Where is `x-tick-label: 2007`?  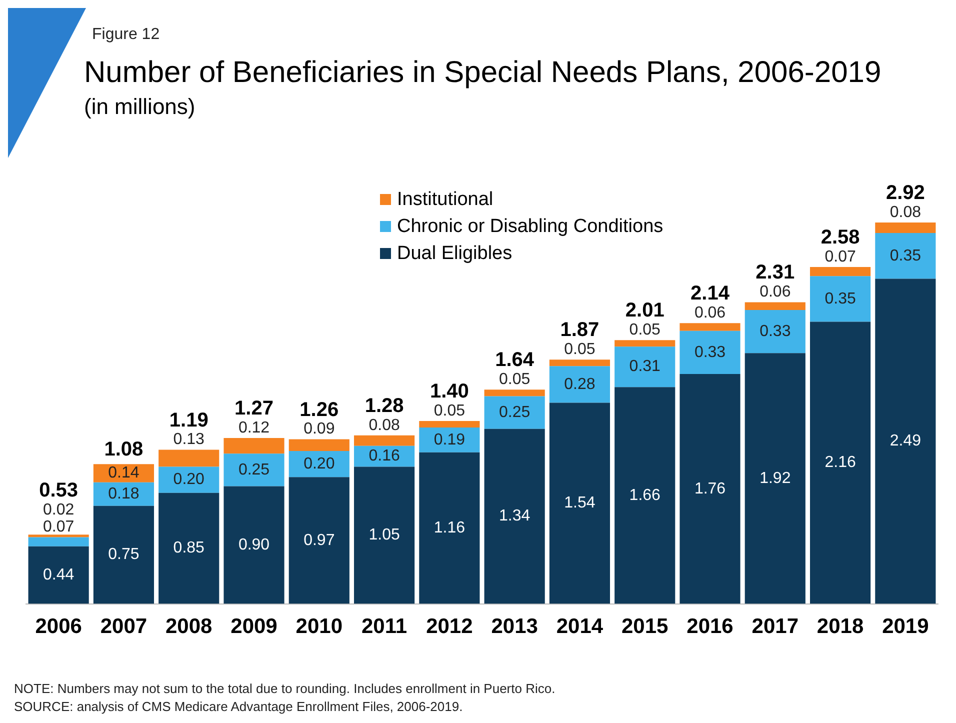 x-tick-label: 2007 is located at coordinates (124, 626).